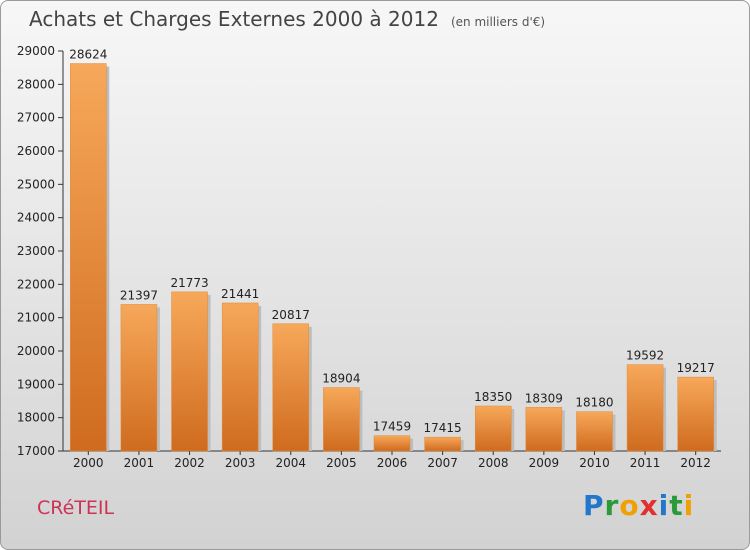 This screenshot has width=750, height=550. I want to click on bar-value-label: 18309, so click(544, 398).